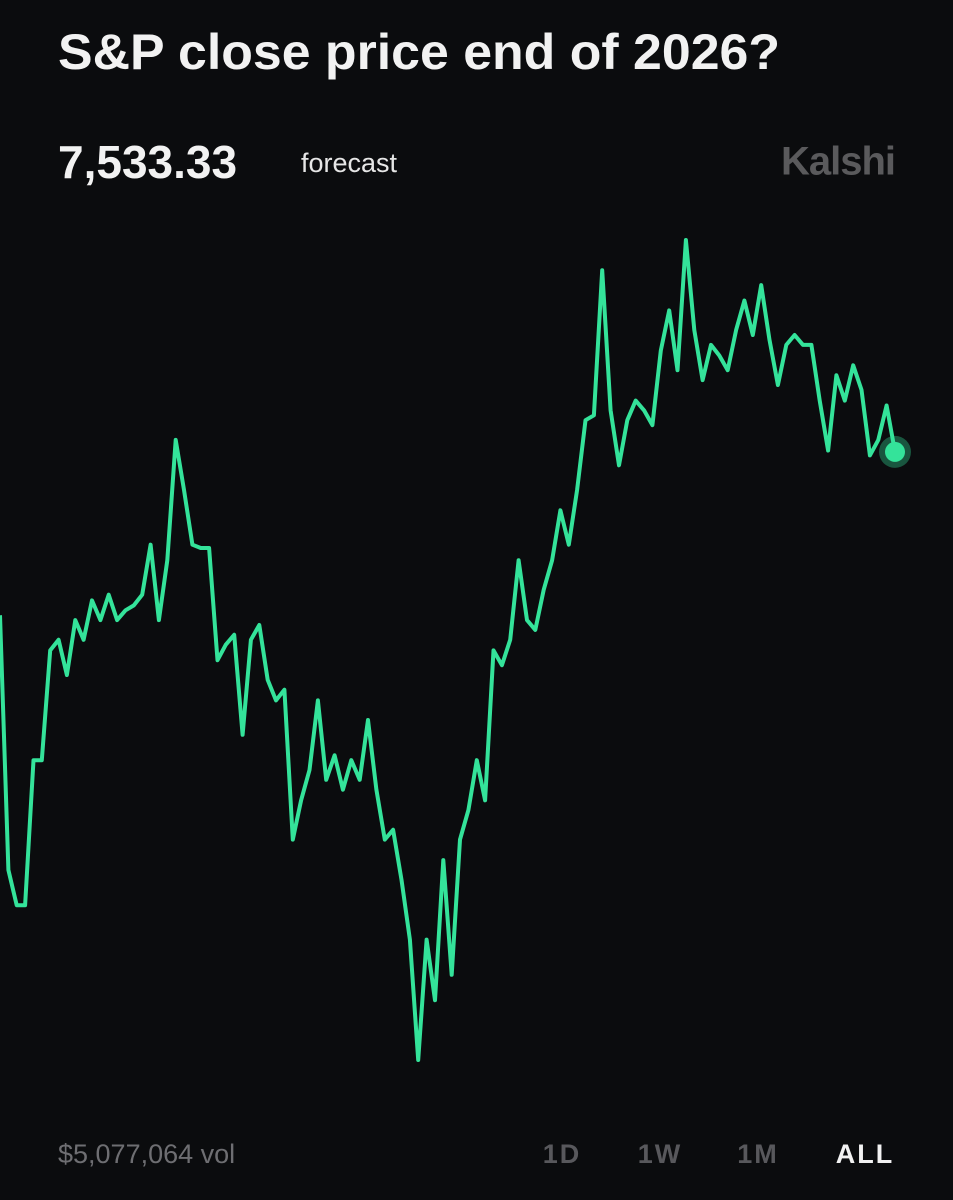  I want to click on forecast-value: 7,533.33, so click(147, 162).